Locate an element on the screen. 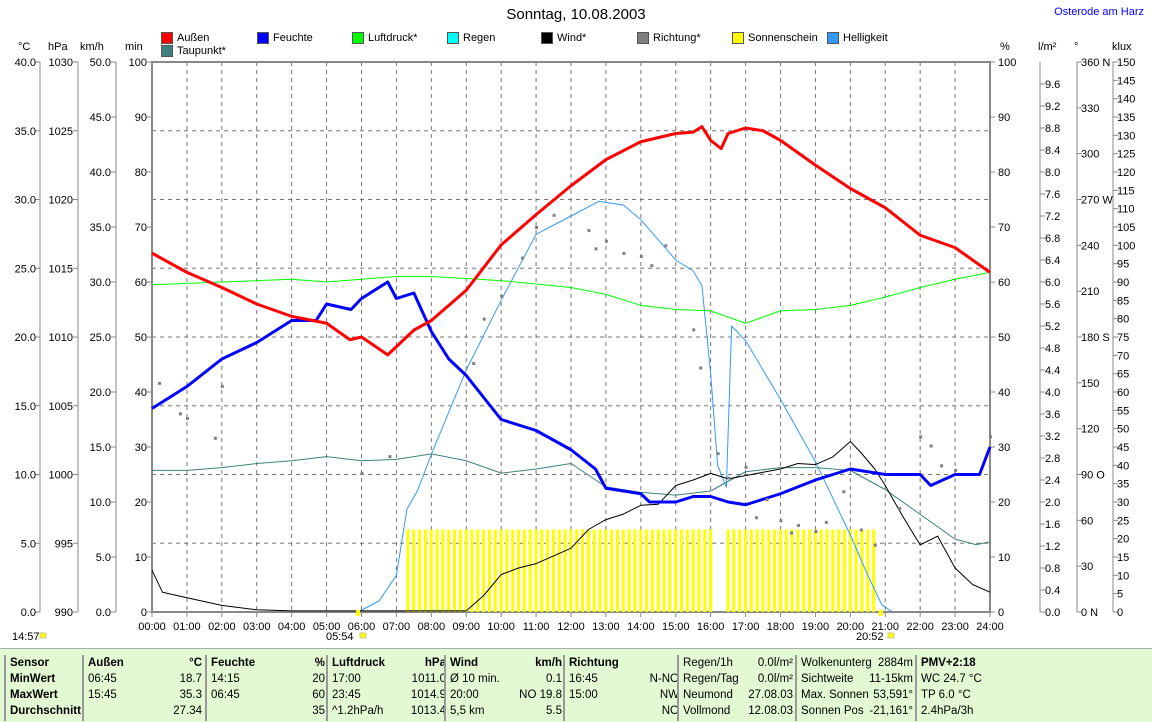  cell-value: 12.08.03 is located at coordinates (770, 711).